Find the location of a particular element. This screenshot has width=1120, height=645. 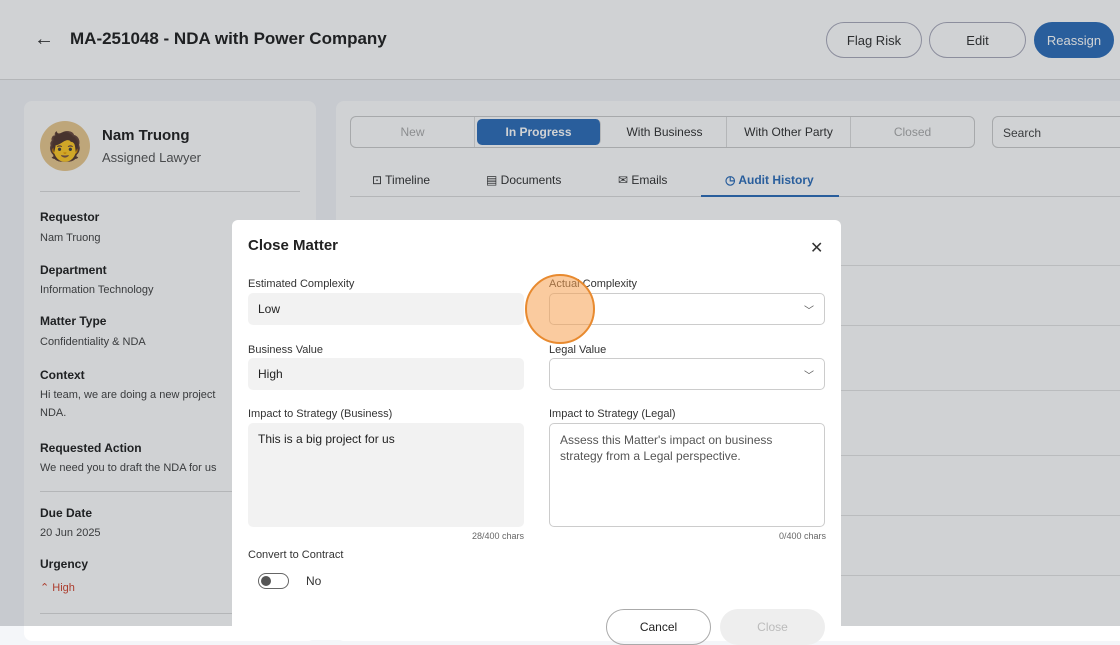

status-with-other-party: With Other Party is located at coordinates (789, 132).